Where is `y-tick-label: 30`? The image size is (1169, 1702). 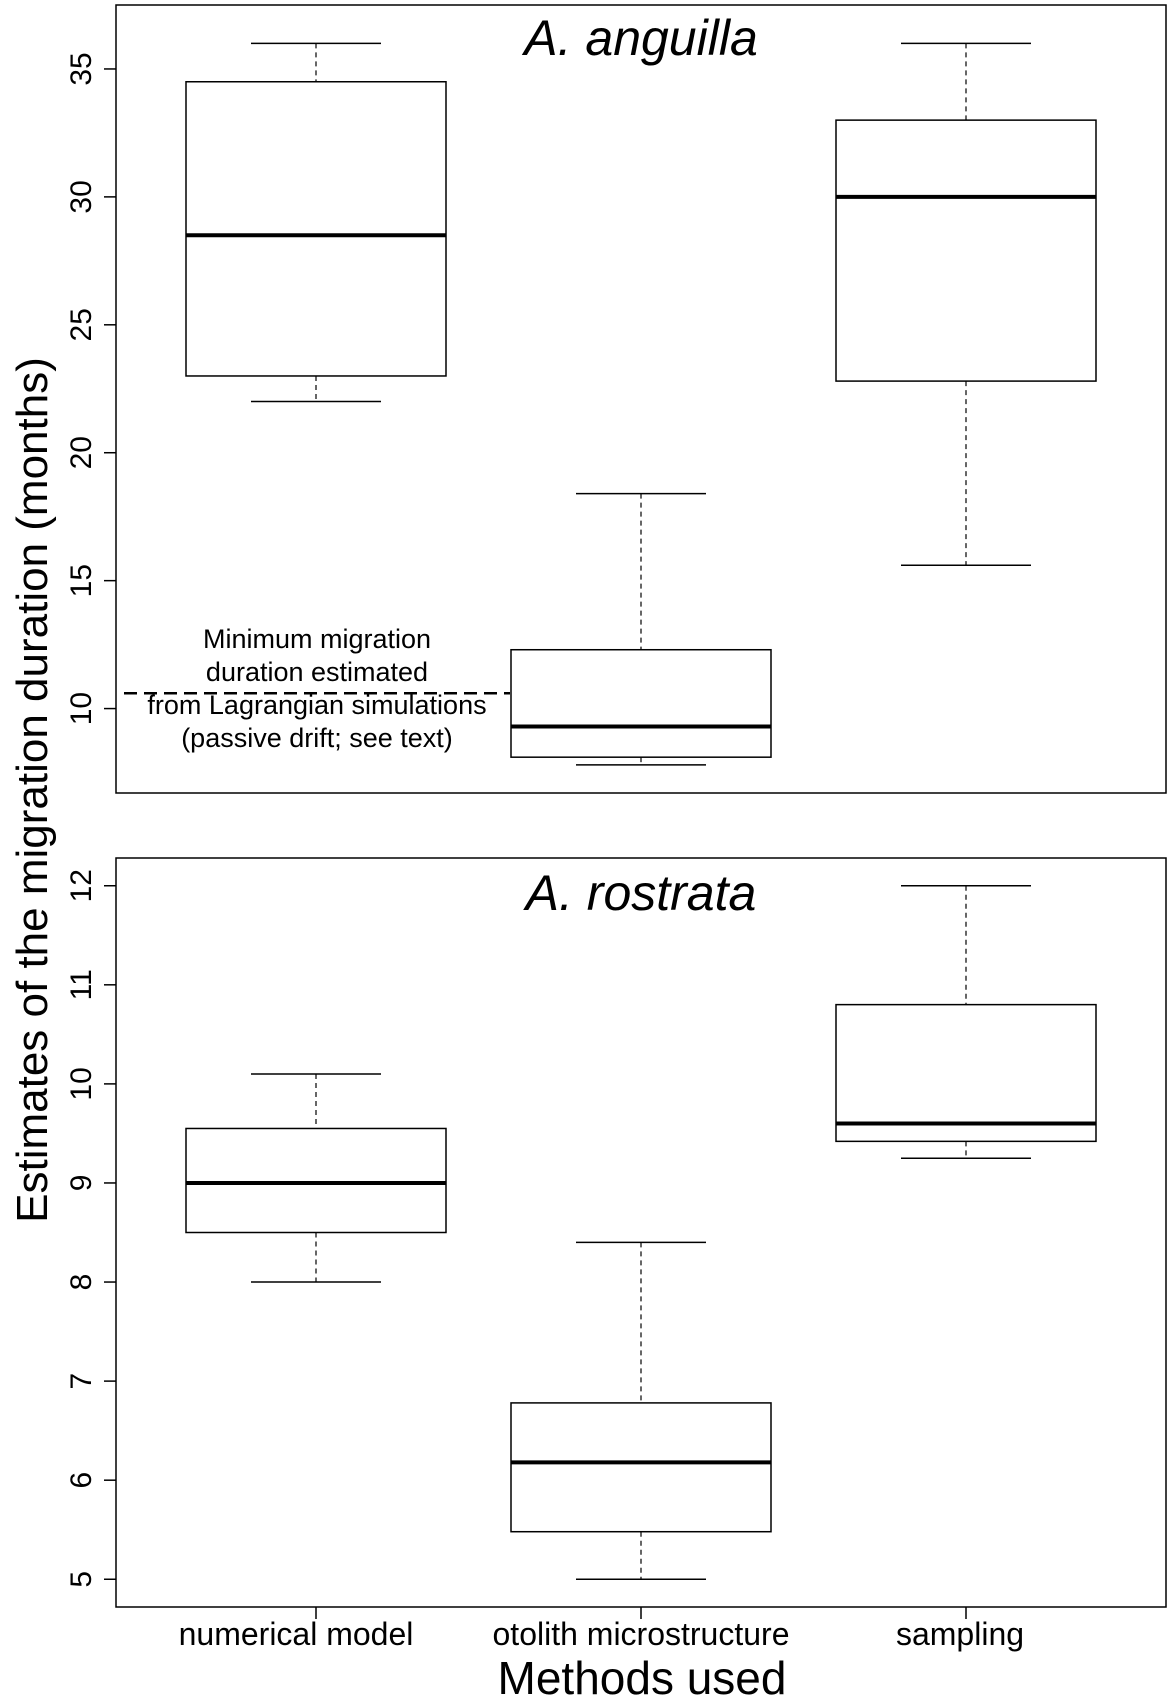
y-tick-label: 30 is located at coordinates (81, 196).